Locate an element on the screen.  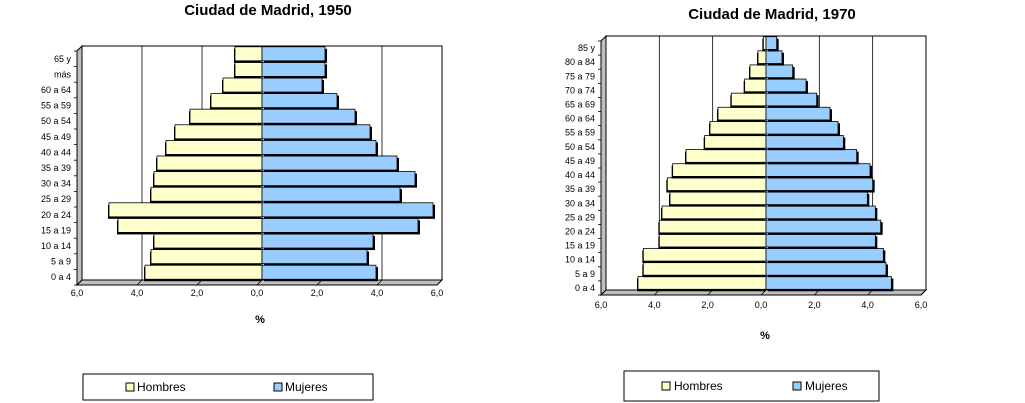
category-label: 60 a 64 is located at coordinates (580, 119).